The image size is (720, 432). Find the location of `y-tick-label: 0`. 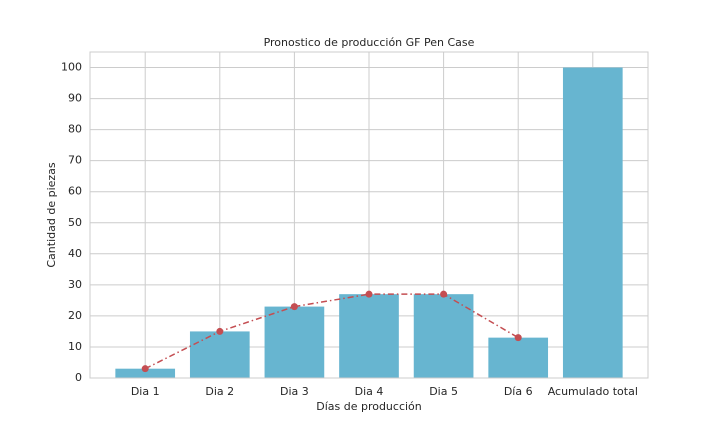

y-tick-label: 0 is located at coordinates (78, 377).